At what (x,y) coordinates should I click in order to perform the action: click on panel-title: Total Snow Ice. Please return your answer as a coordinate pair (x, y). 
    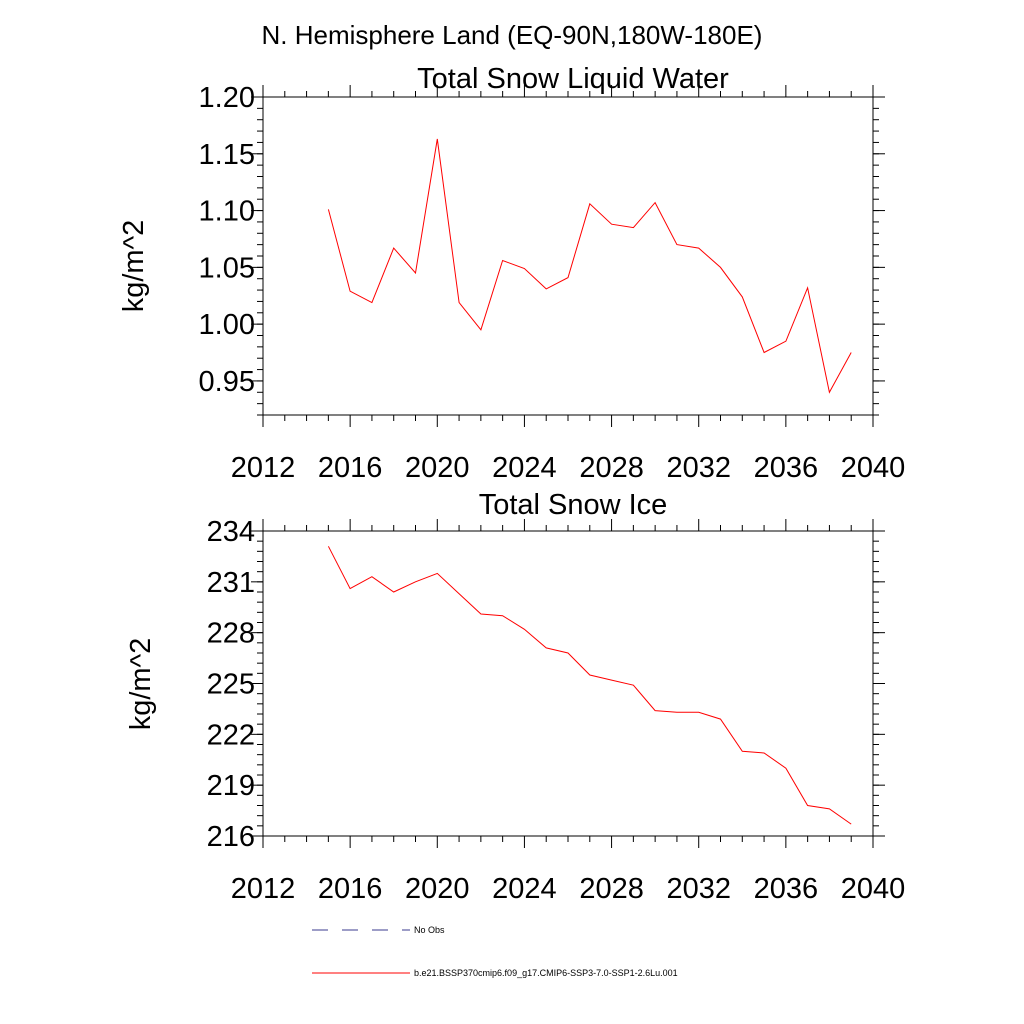
    Looking at the image, I should click on (573, 505).